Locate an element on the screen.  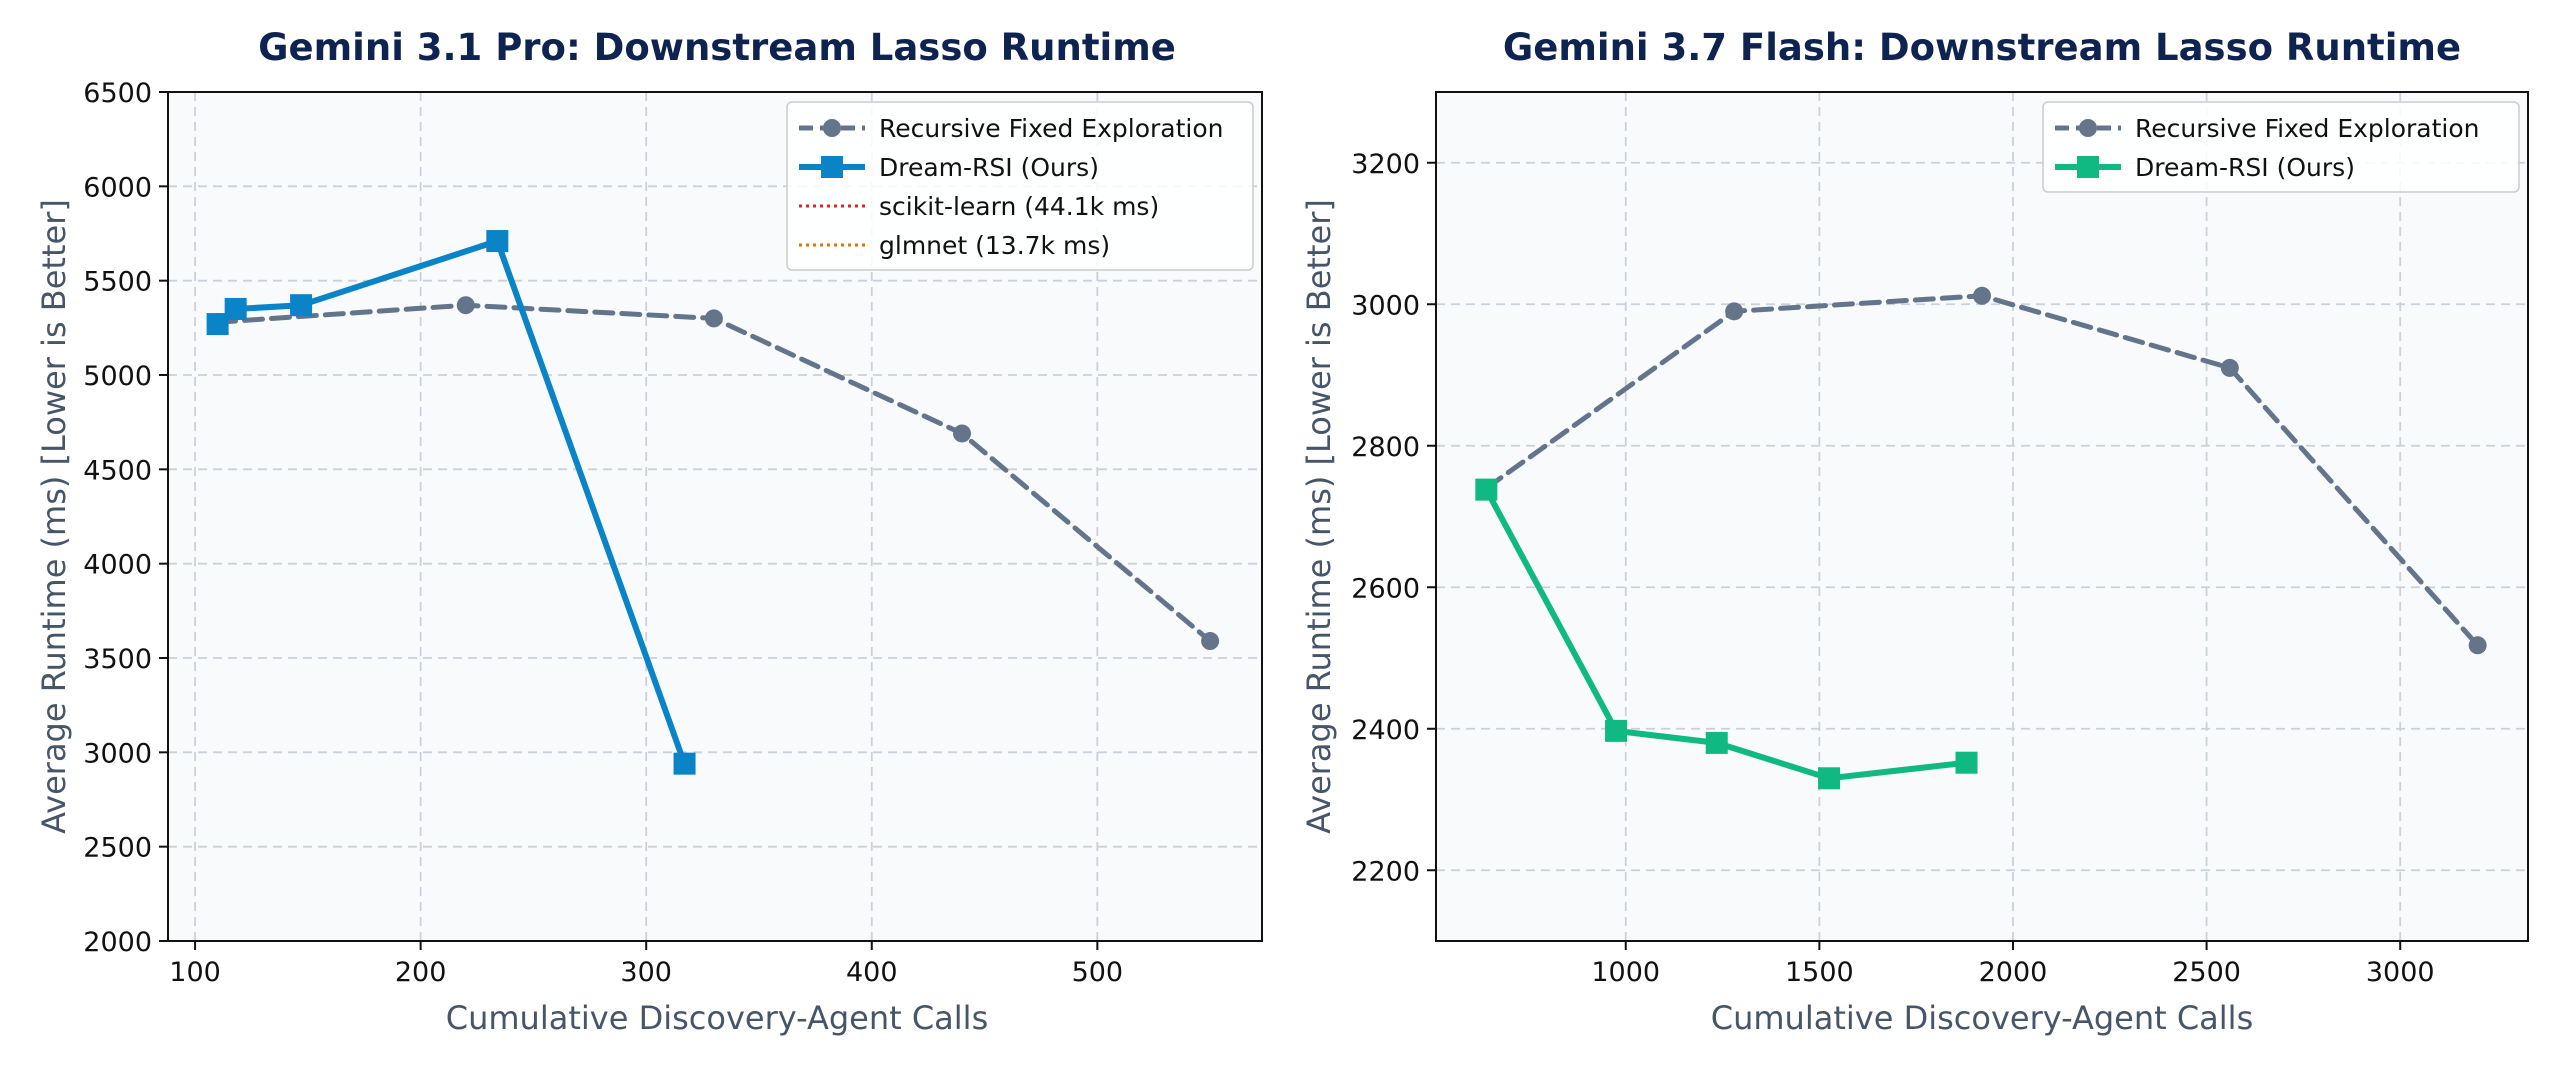
y-tick-label: 2500 is located at coordinates (117, 848).